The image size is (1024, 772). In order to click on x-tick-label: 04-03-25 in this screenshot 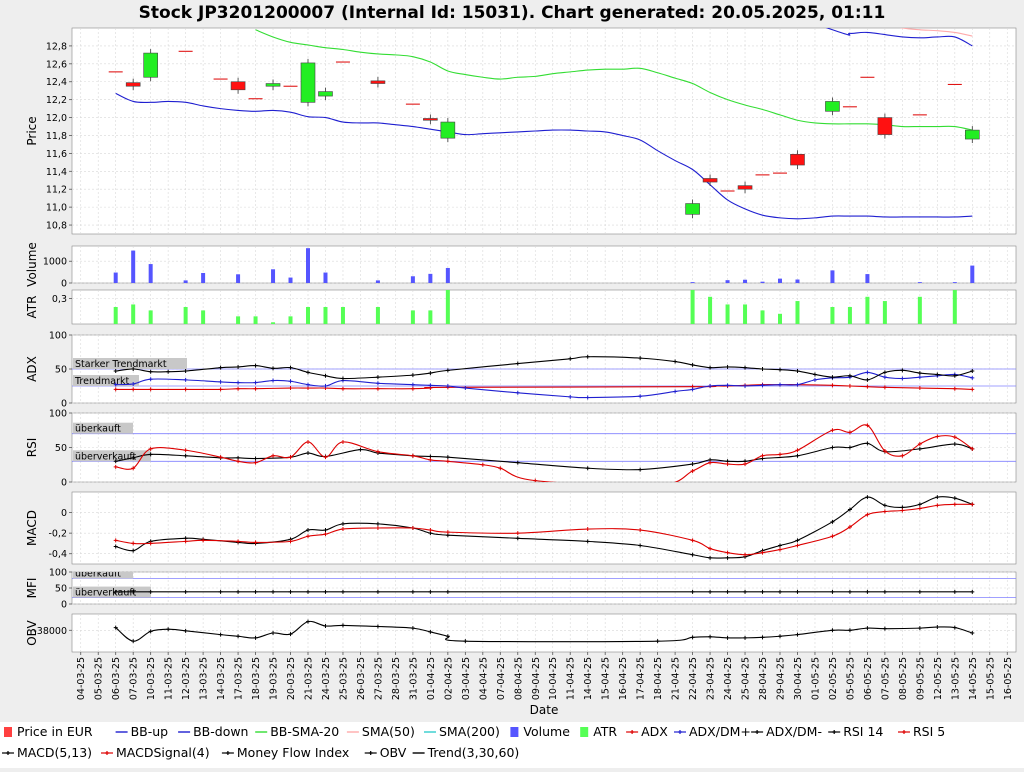, I will do `click(81, 678)`.